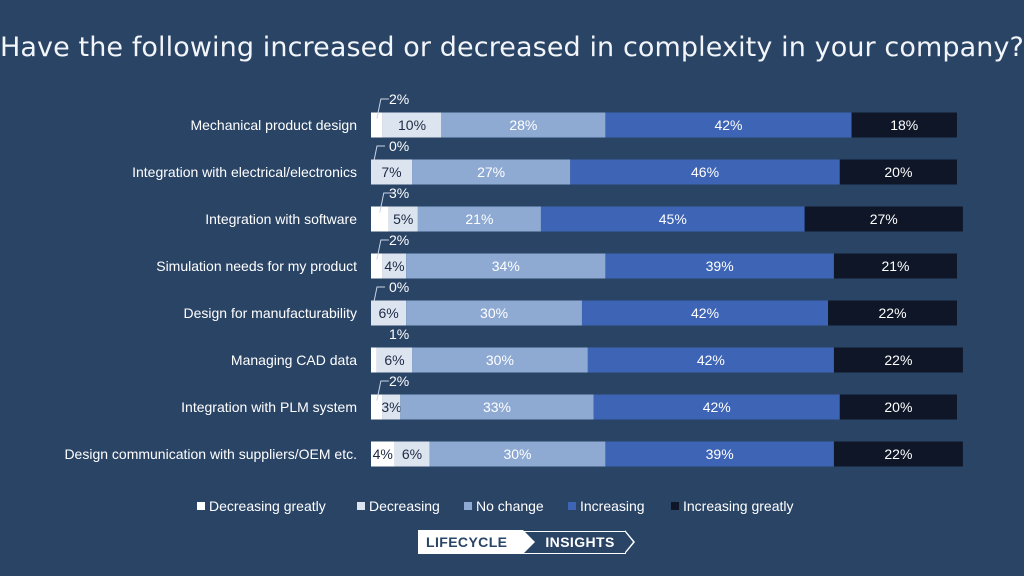 This screenshot has width=1024, height=576. I want to click on data-label: 33%, so click(497, 407).